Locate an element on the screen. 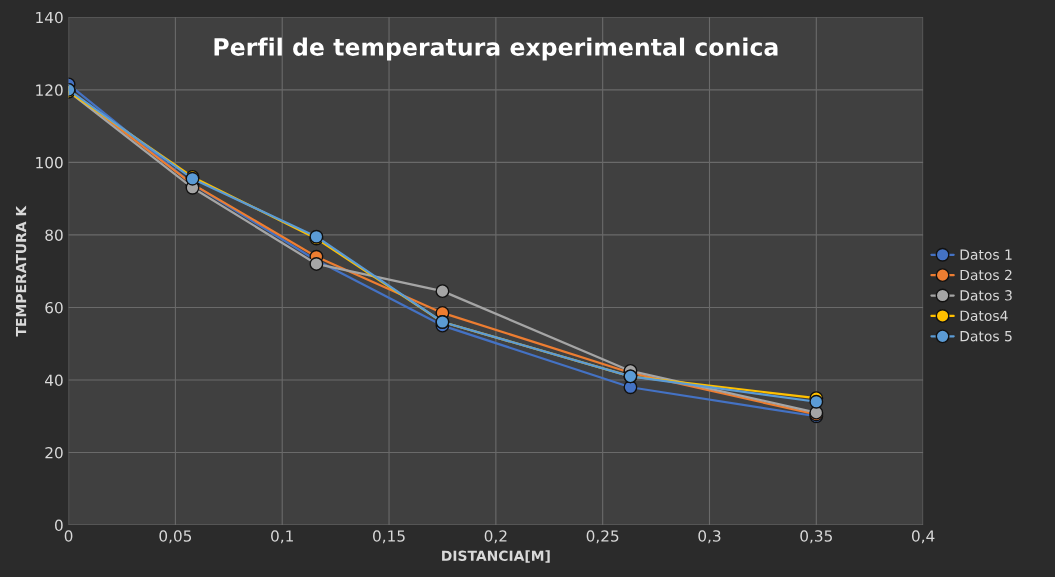 This screenshot has height=577, width=1055. y-tick-label: 0 is located at coordinates (59, 525).